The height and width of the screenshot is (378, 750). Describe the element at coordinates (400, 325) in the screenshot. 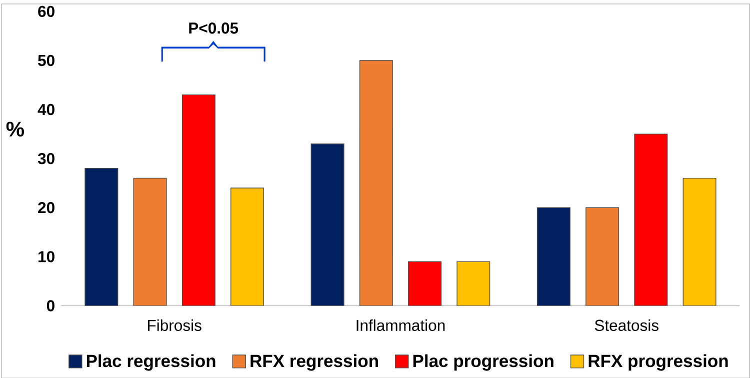

I see `x-tick-label: Inflammation` at that location.